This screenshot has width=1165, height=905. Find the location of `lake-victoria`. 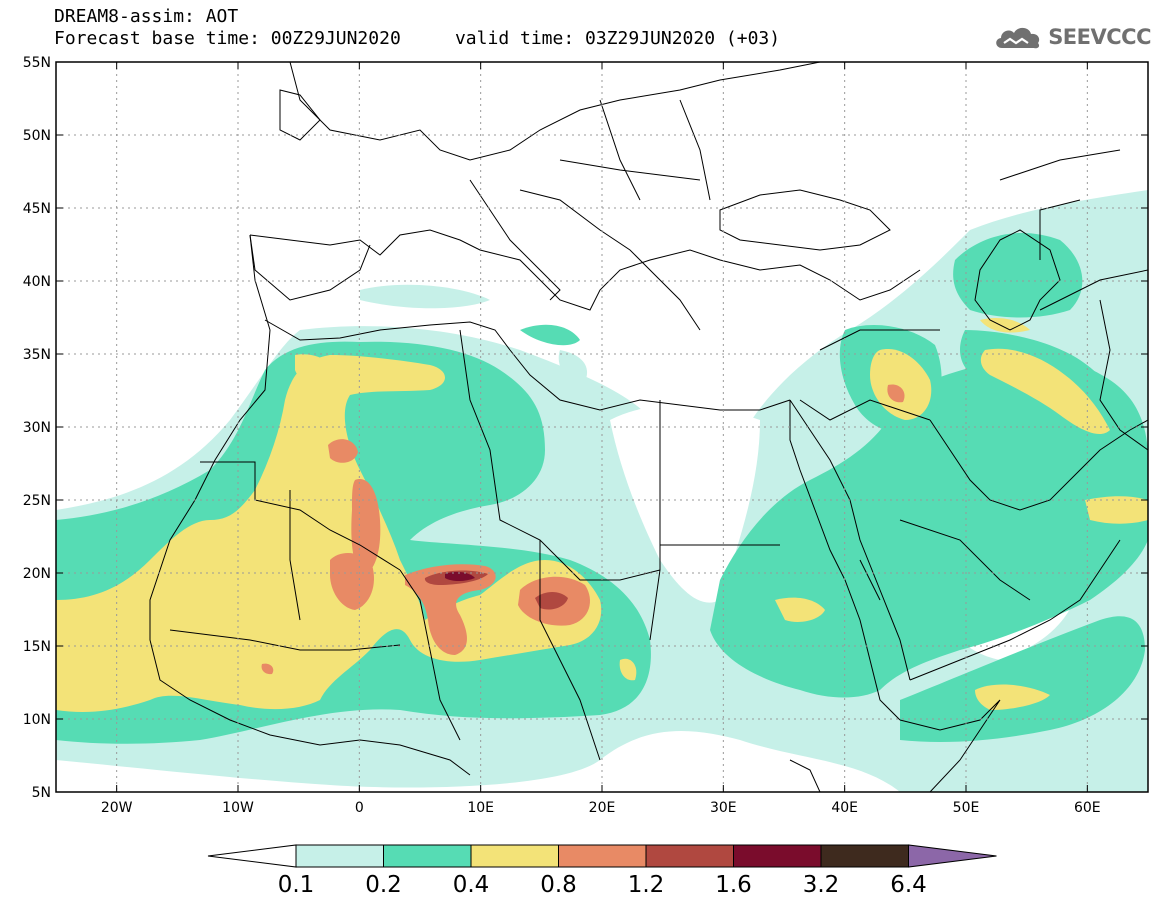

lake-victoria is located at coordinates (805, 775).